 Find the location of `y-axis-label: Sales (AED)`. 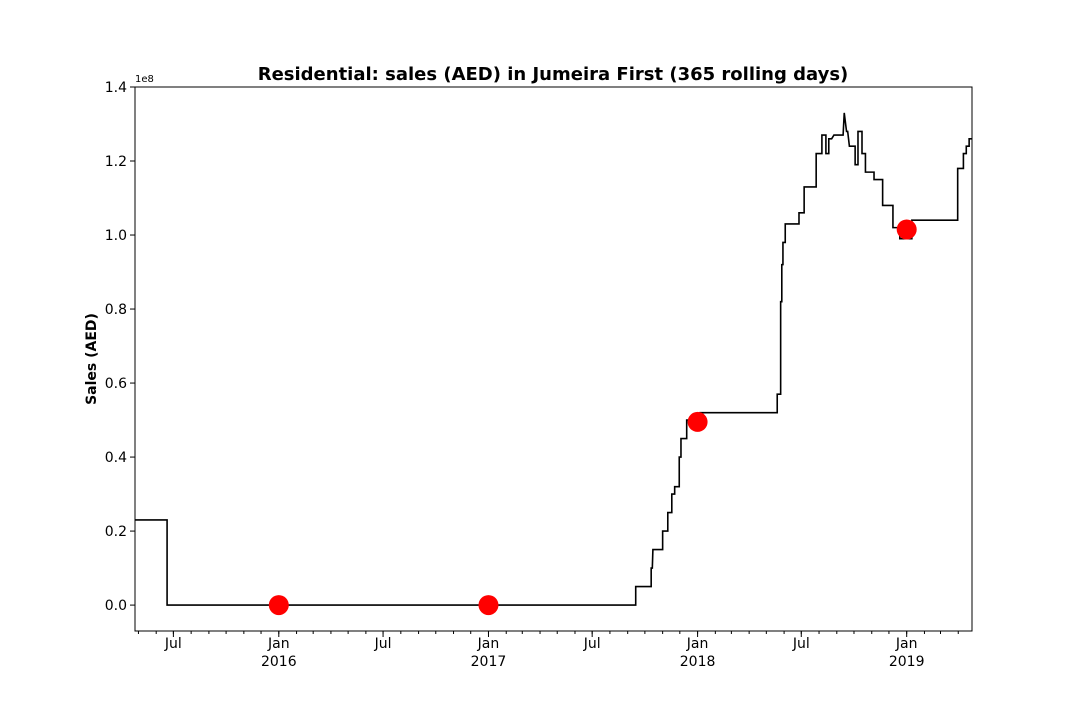

y-axis-label: Sales (AED) is located at coordinates (92, 359).